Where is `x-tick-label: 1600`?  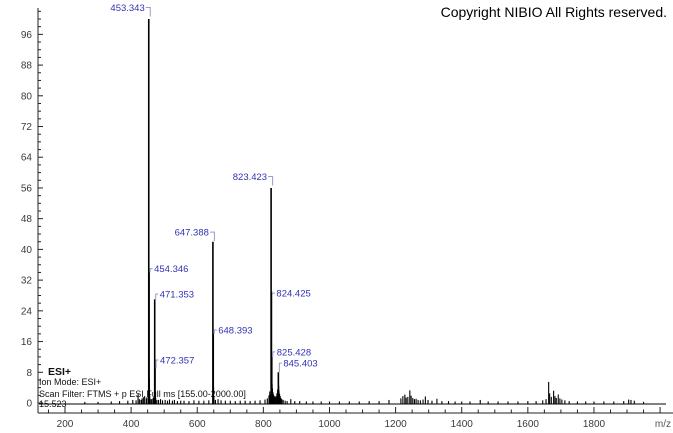
x-tick-label: 1600 is located at coordinates (528, 424).